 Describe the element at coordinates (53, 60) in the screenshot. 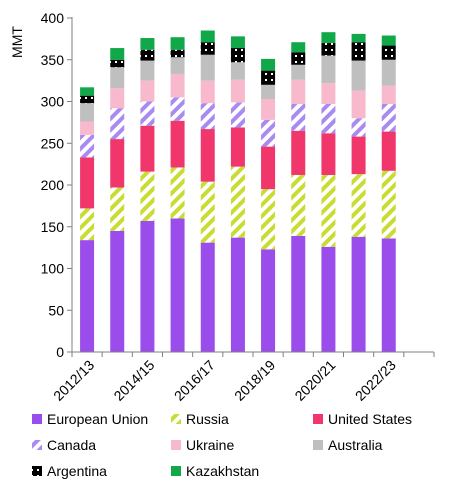

I see `y-tick-label: 350` at that location.